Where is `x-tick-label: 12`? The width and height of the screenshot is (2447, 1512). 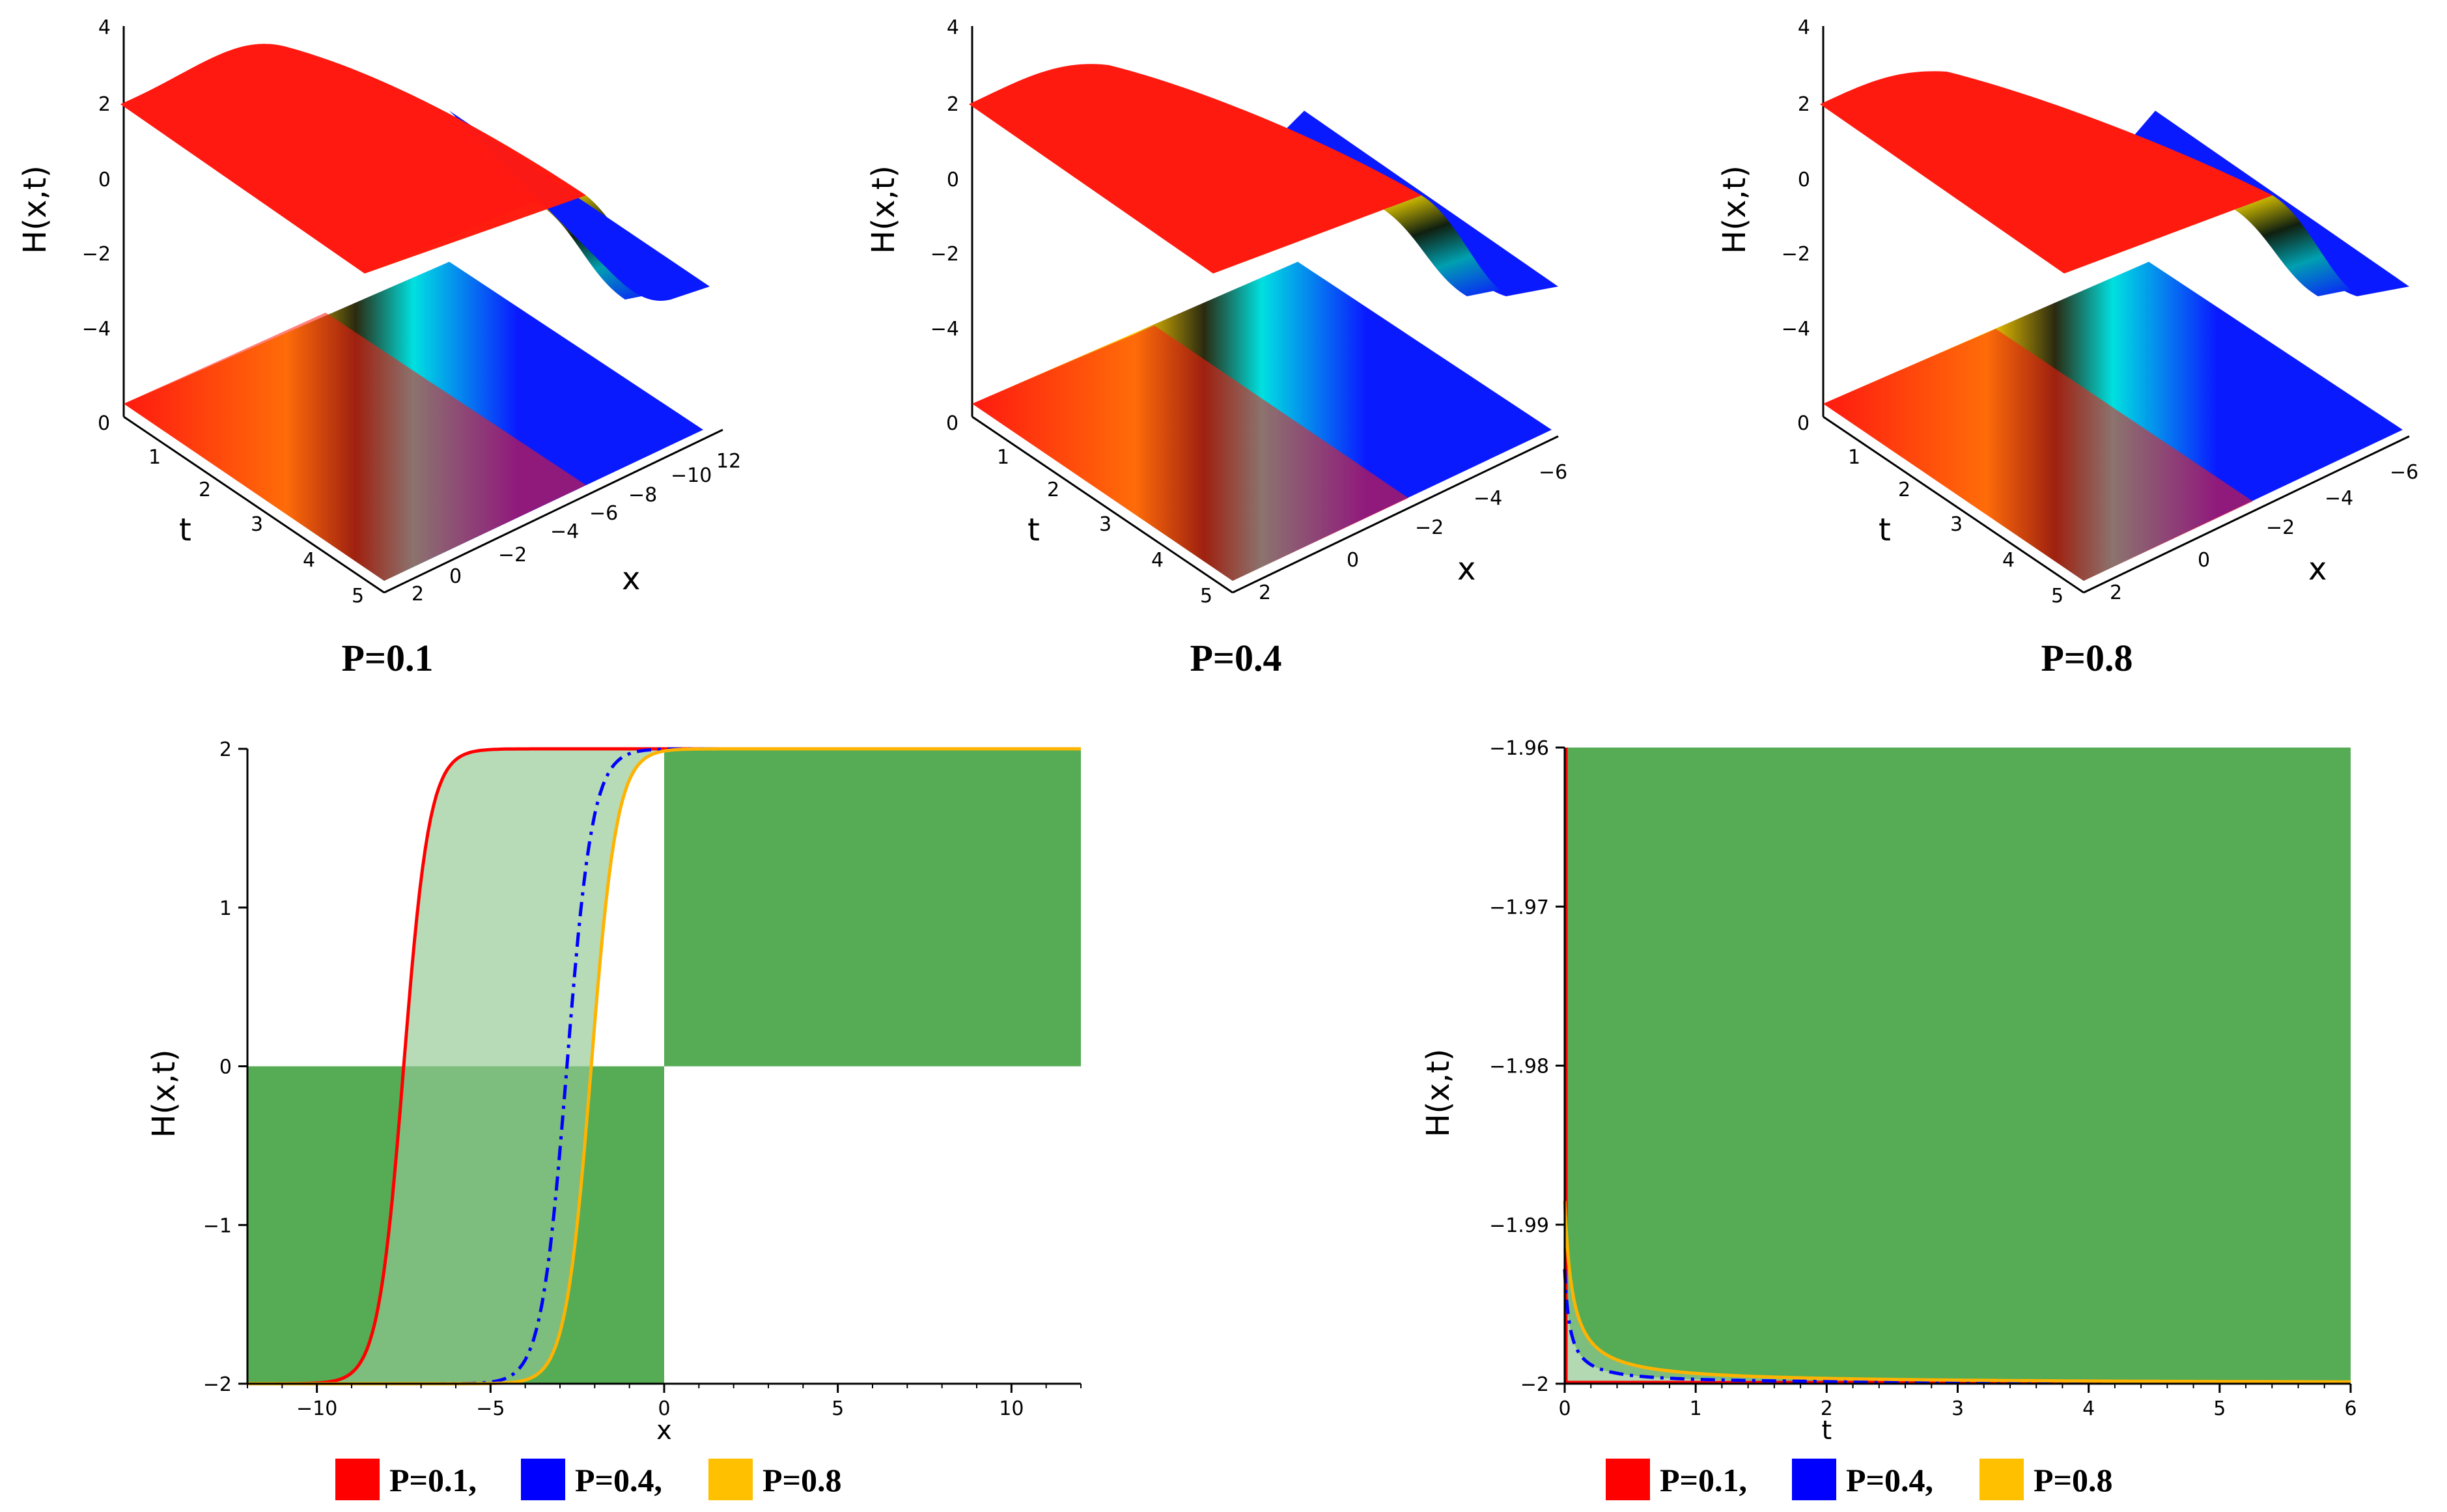
x-tick-label: 12 is located at coordinates (728, 462).